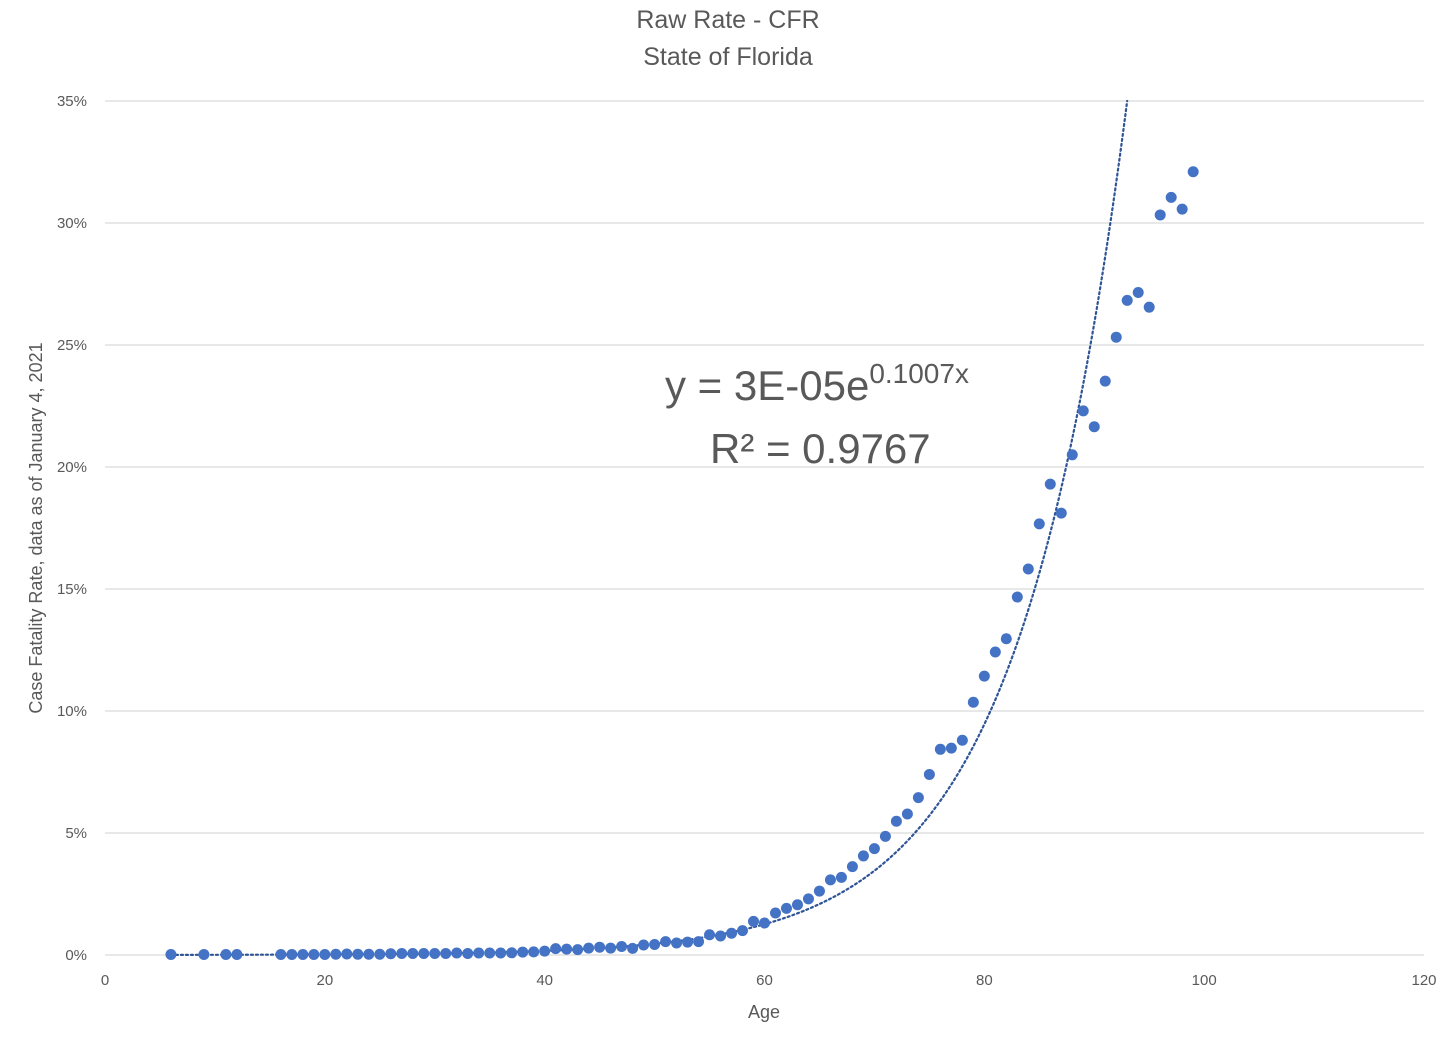 The image size is (1456, 1038). What do you see at coordinates (728, 57) in the screenshot?
I see `chart-subtitle: State of Florida` at bounding box center [728, 57].